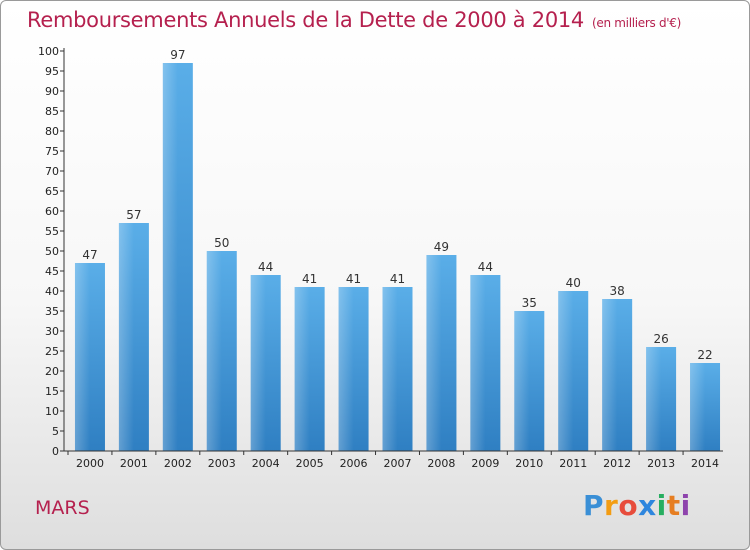  Describe the element at coordinates (52, 131) in the screenshot. I see `y-tick-label: 80` at that location.